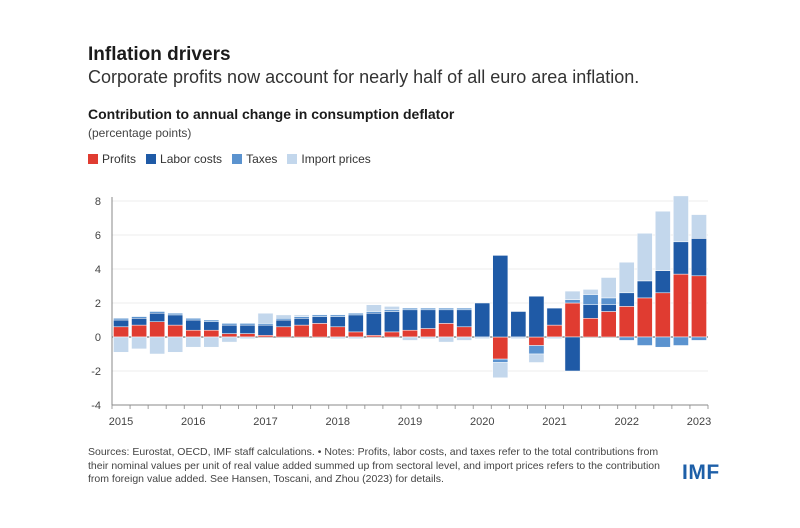 This screenshot has width=800, height=528. What do you see at coordinates (446, 316) in the screenshot?
I see `bar-labor-2019Q3` at bounding box center [446, 316].